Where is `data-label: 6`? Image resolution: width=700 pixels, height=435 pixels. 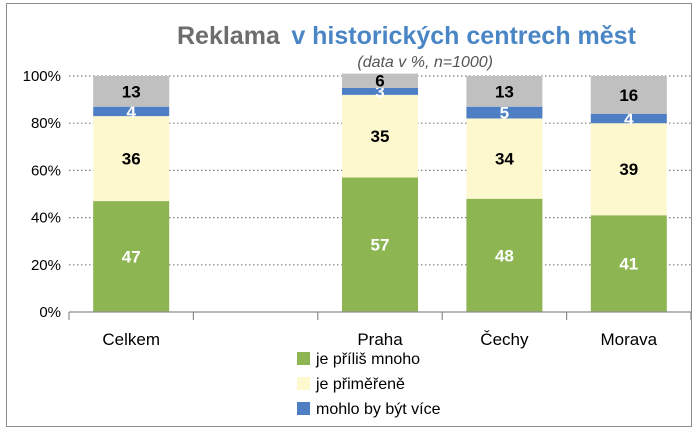 data-label: 6 is located at coordinates (379, 81).